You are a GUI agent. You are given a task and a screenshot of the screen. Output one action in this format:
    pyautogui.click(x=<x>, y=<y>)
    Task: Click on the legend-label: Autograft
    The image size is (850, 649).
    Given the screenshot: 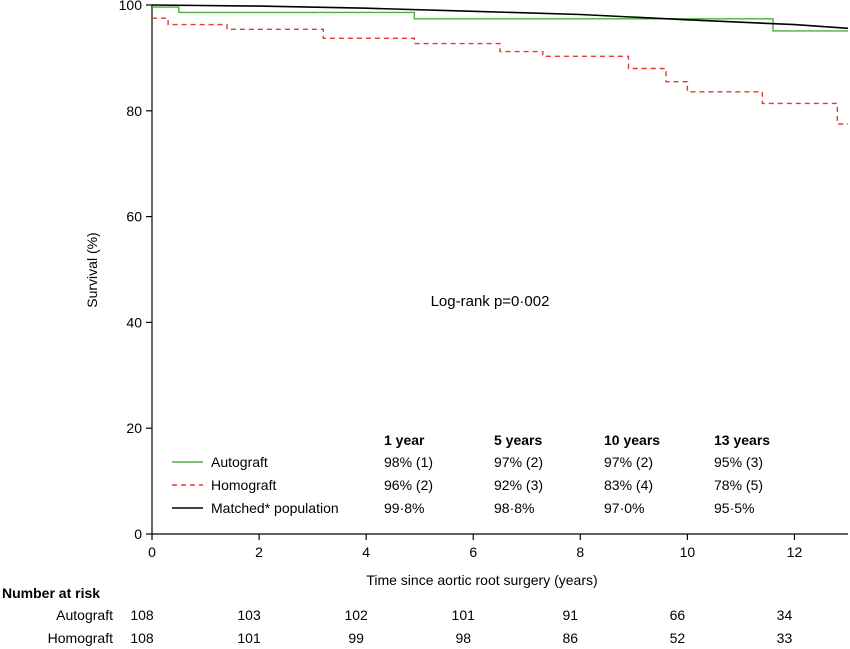 What is the action you would take?
    pyautogui.click(x=239, y=462)
    